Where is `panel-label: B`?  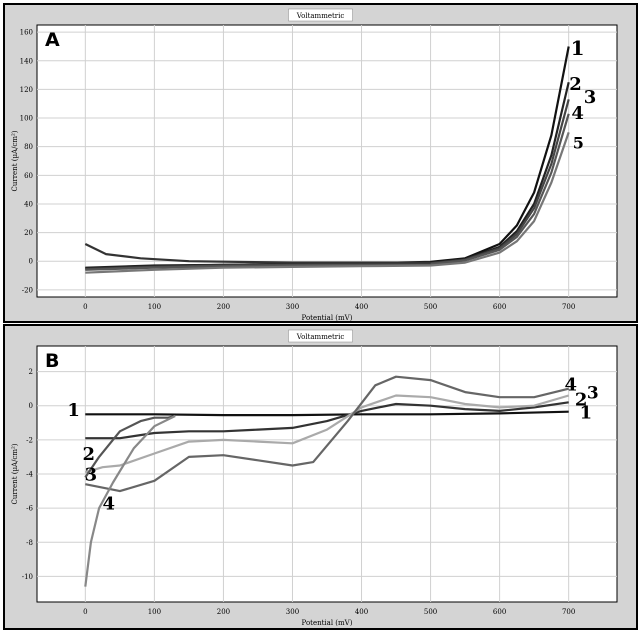
panel-label: B is located at coordinates (52, 361).